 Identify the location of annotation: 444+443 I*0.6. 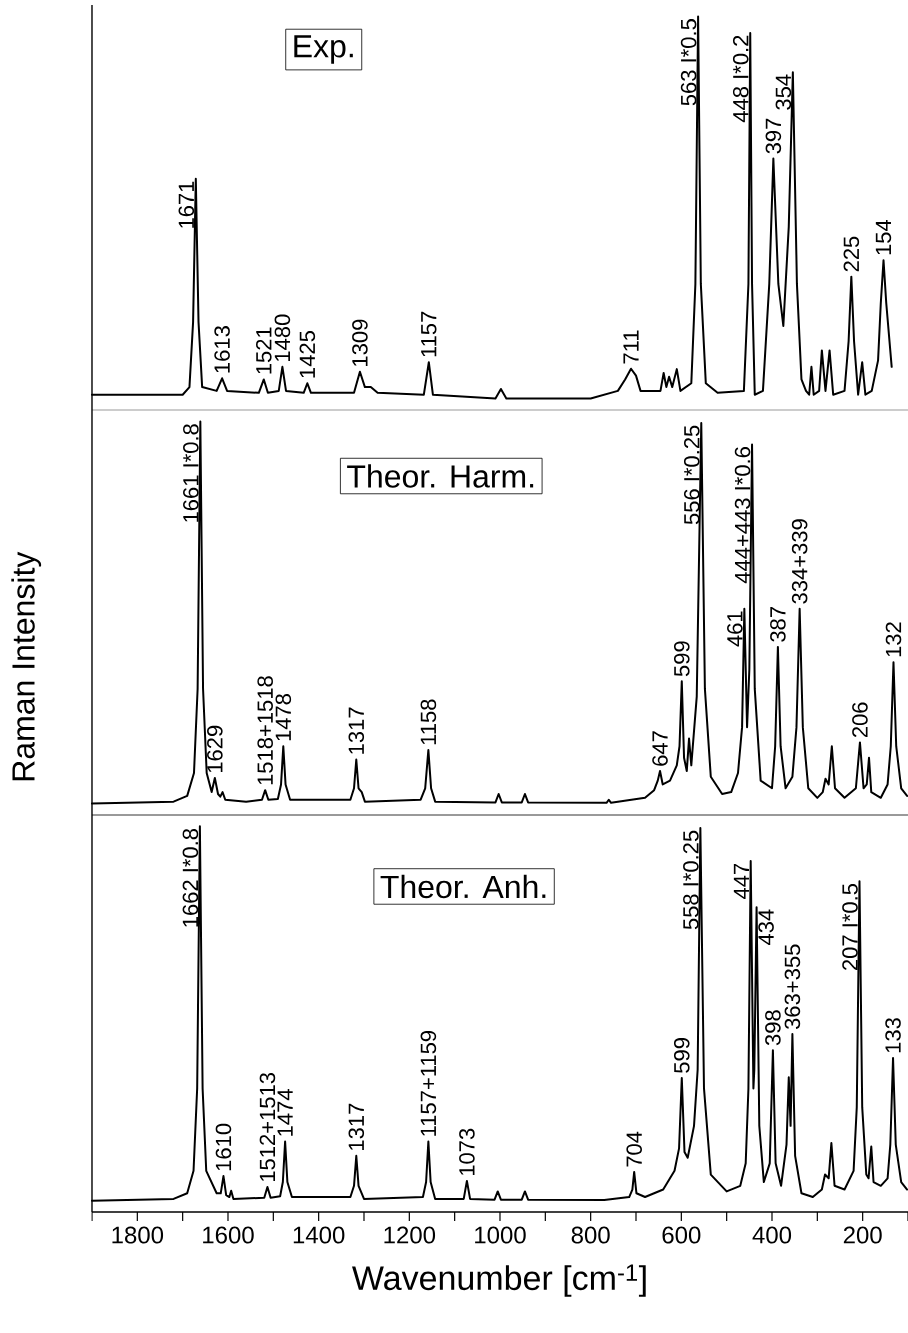
(742, 515).